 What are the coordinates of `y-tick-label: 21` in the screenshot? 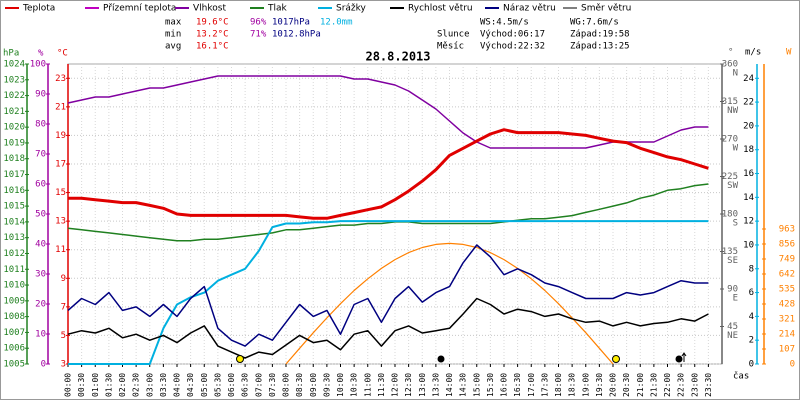 It's located at (60, 107).